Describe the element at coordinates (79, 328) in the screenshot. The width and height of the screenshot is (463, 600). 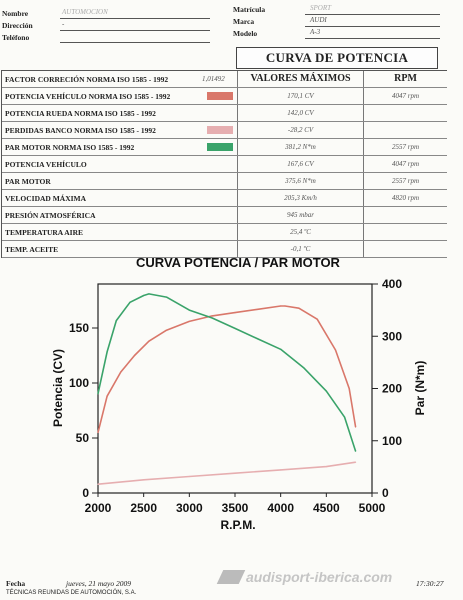
I see `y-tick-label: 150` at that location.